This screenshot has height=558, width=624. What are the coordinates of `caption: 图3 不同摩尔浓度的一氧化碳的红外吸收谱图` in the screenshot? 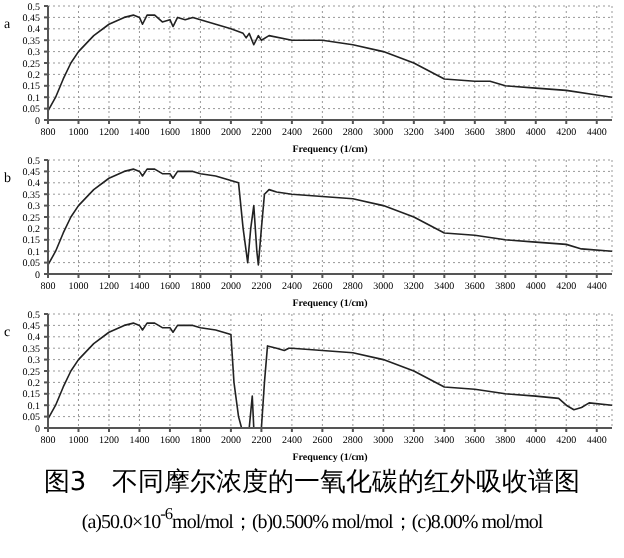 It's located at (312, 483).